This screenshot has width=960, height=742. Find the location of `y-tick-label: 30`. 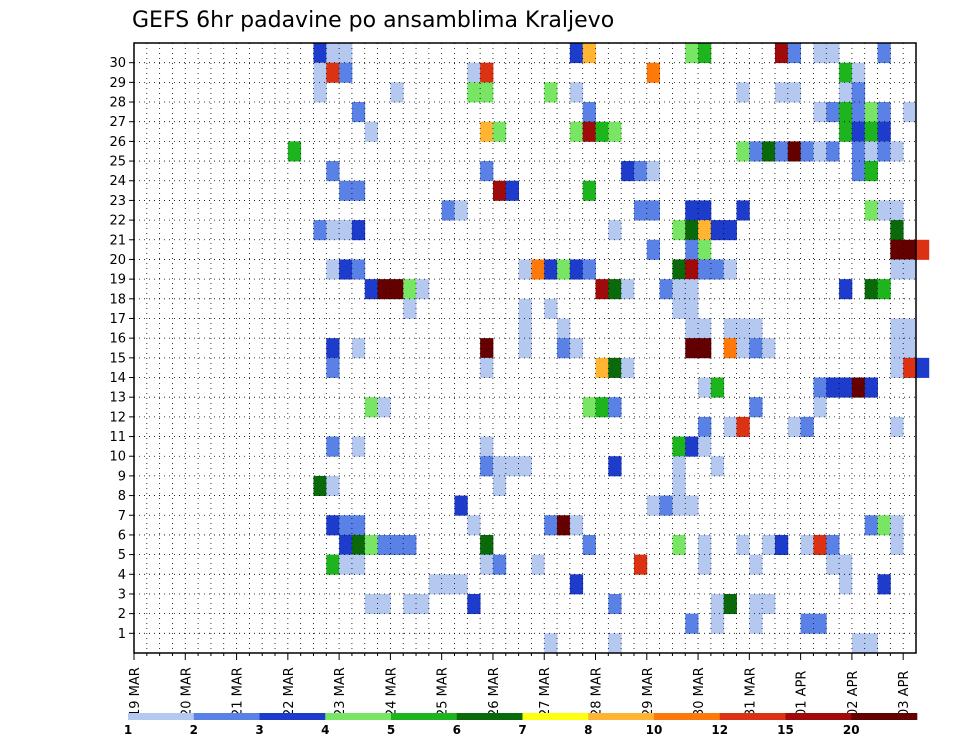

y-tick-label: 30 is located at coordinates (117, 63).